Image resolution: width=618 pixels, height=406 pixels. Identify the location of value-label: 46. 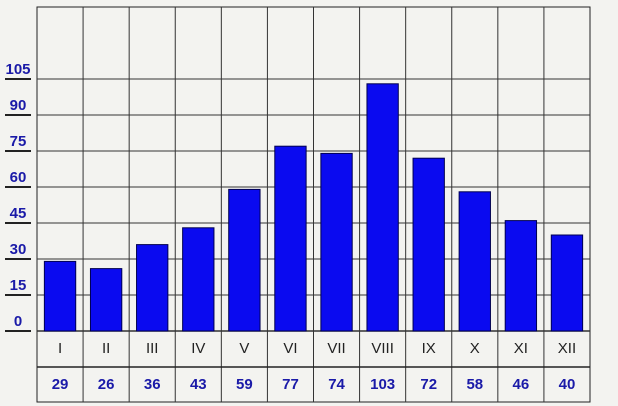
(521, 384).